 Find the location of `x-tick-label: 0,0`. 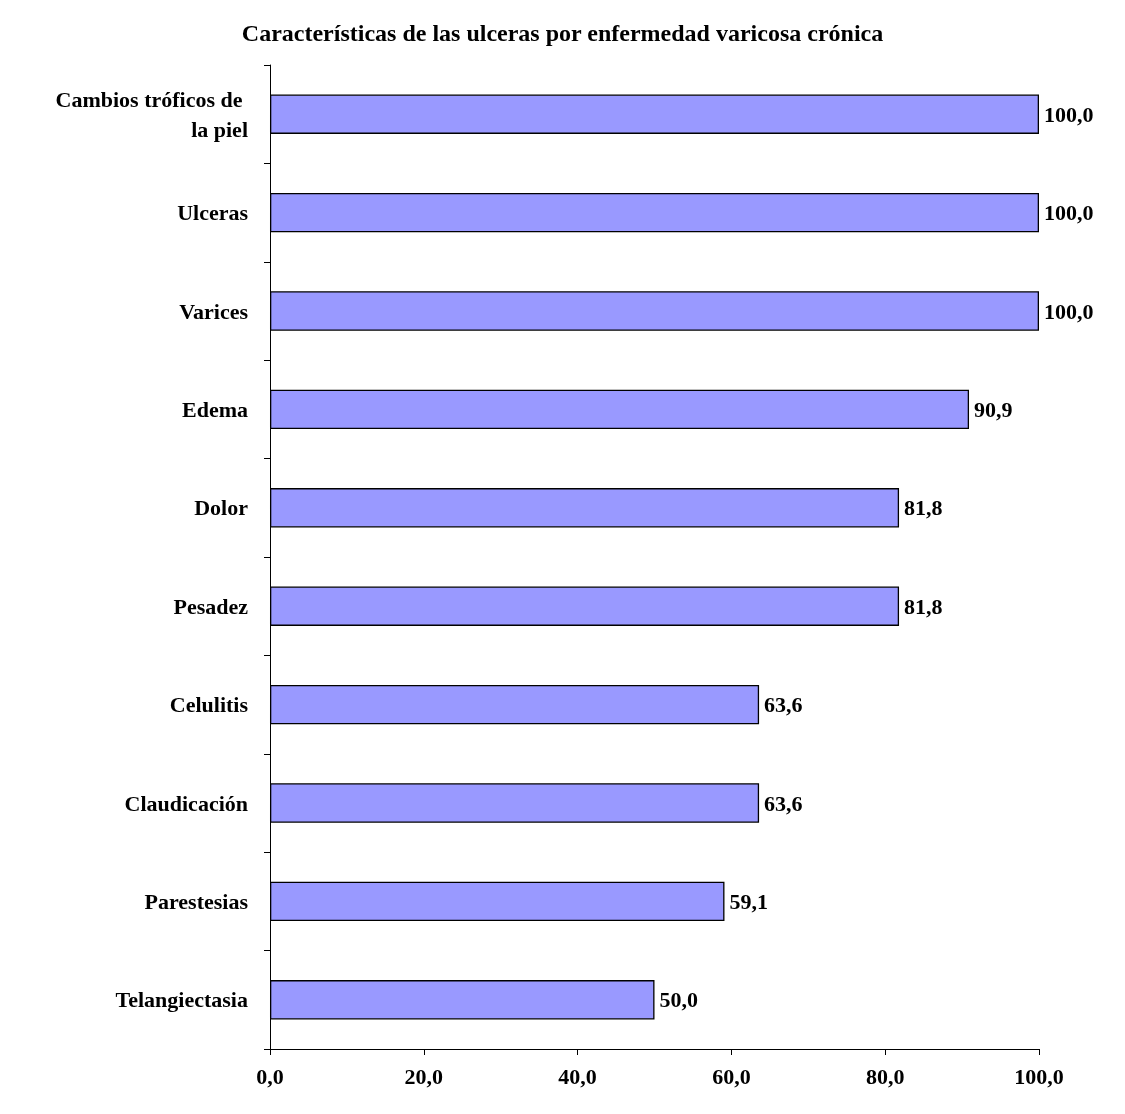

x-tick-label: 0,0 is located at coordinates (270, 1076).